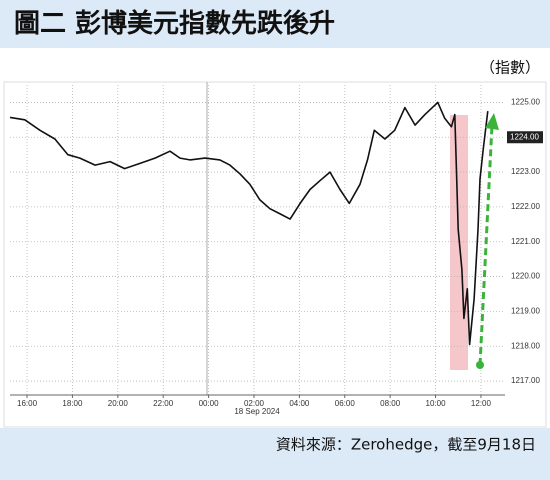 This screenshot has width=550, height=480. Describe the element at coordinates (275, 454) in the screenshot. I see `footer-band` at that location.